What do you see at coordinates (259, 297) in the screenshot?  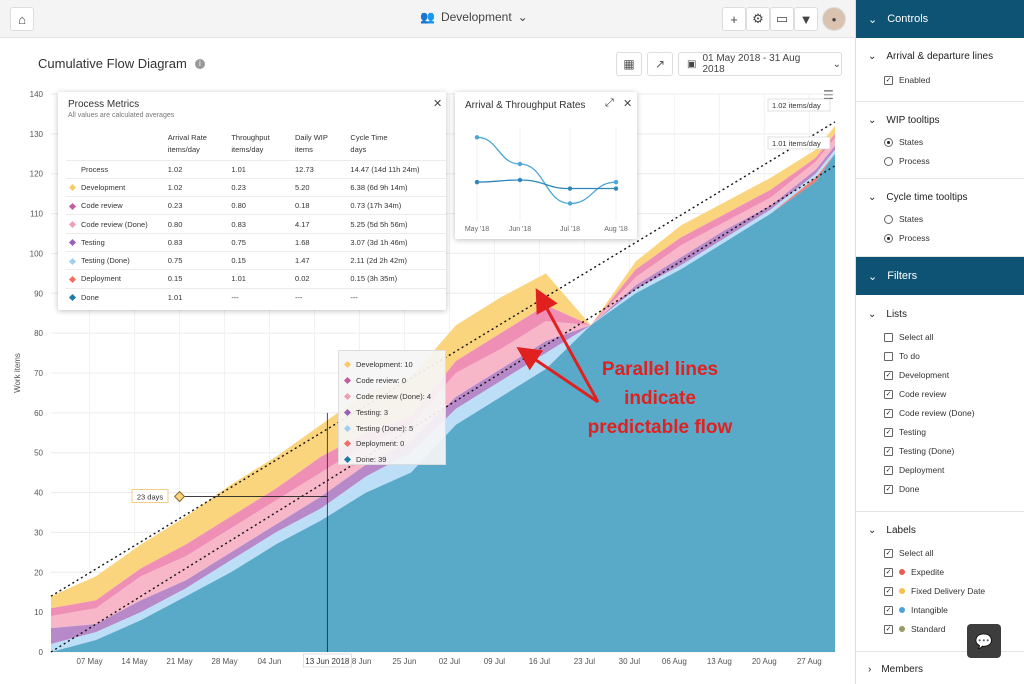 I see `table-cell: ---` at bounding box center [259, 297].